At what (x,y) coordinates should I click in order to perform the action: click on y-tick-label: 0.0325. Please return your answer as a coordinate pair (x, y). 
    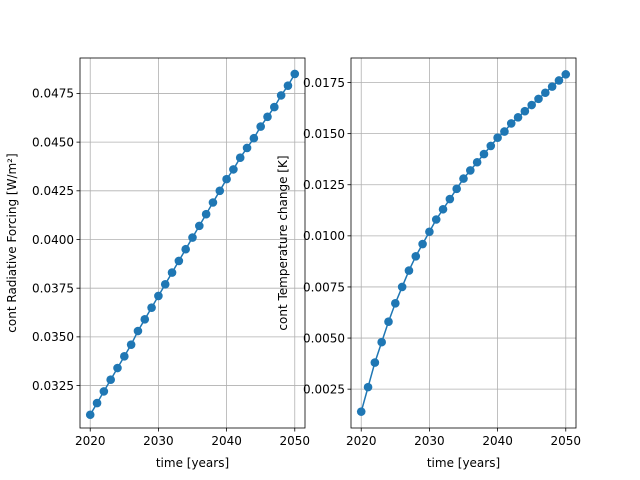
    Looking at the image, I should click on (53, 386).